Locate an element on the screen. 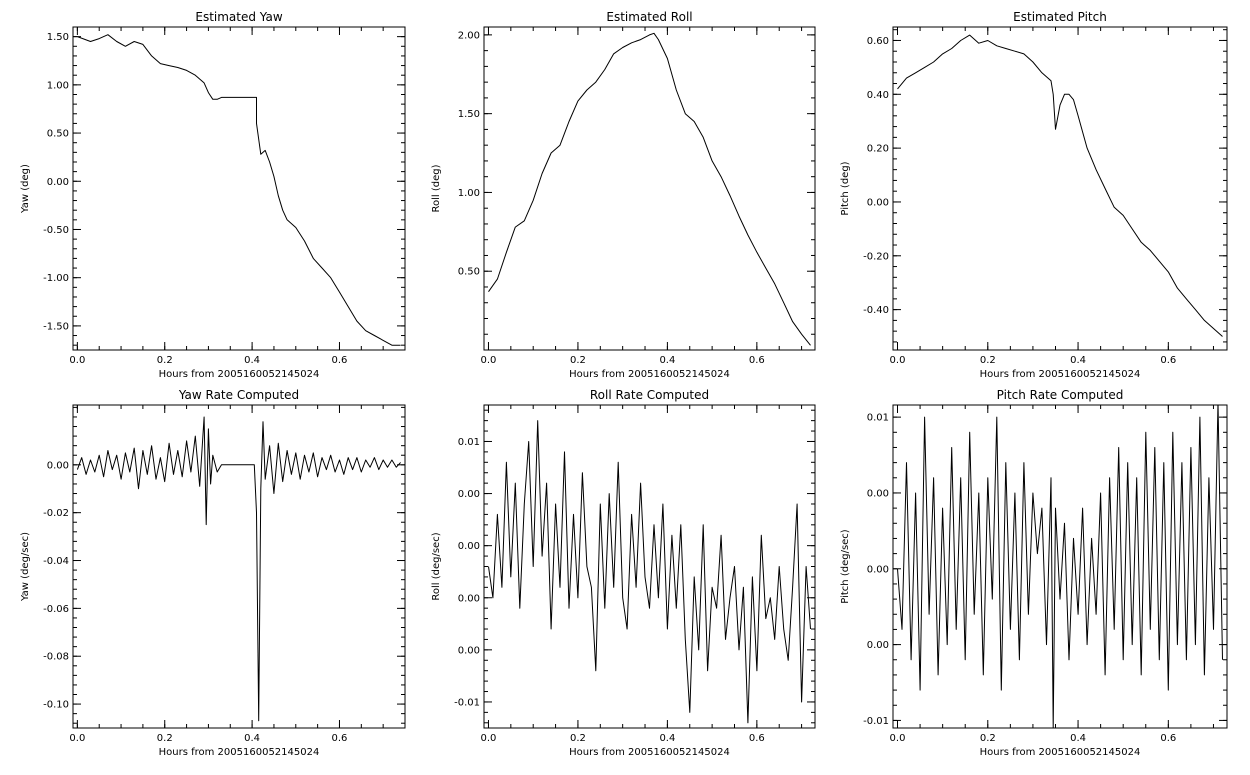 Image resolution: width=1250 pixels, height=775 pixels. y-tick-label: -0.02 is located at coordinates (56, 513).